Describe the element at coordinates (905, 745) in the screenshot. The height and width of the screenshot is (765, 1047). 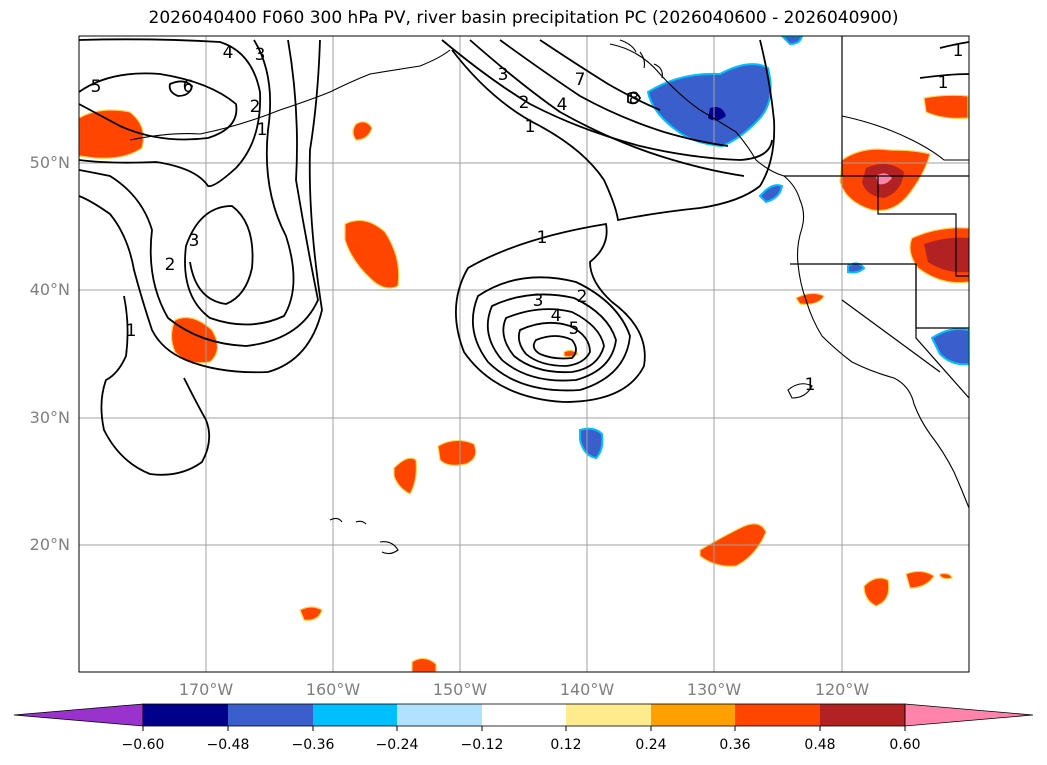
I see `colorbar-tick-label: 0.60` at that location.